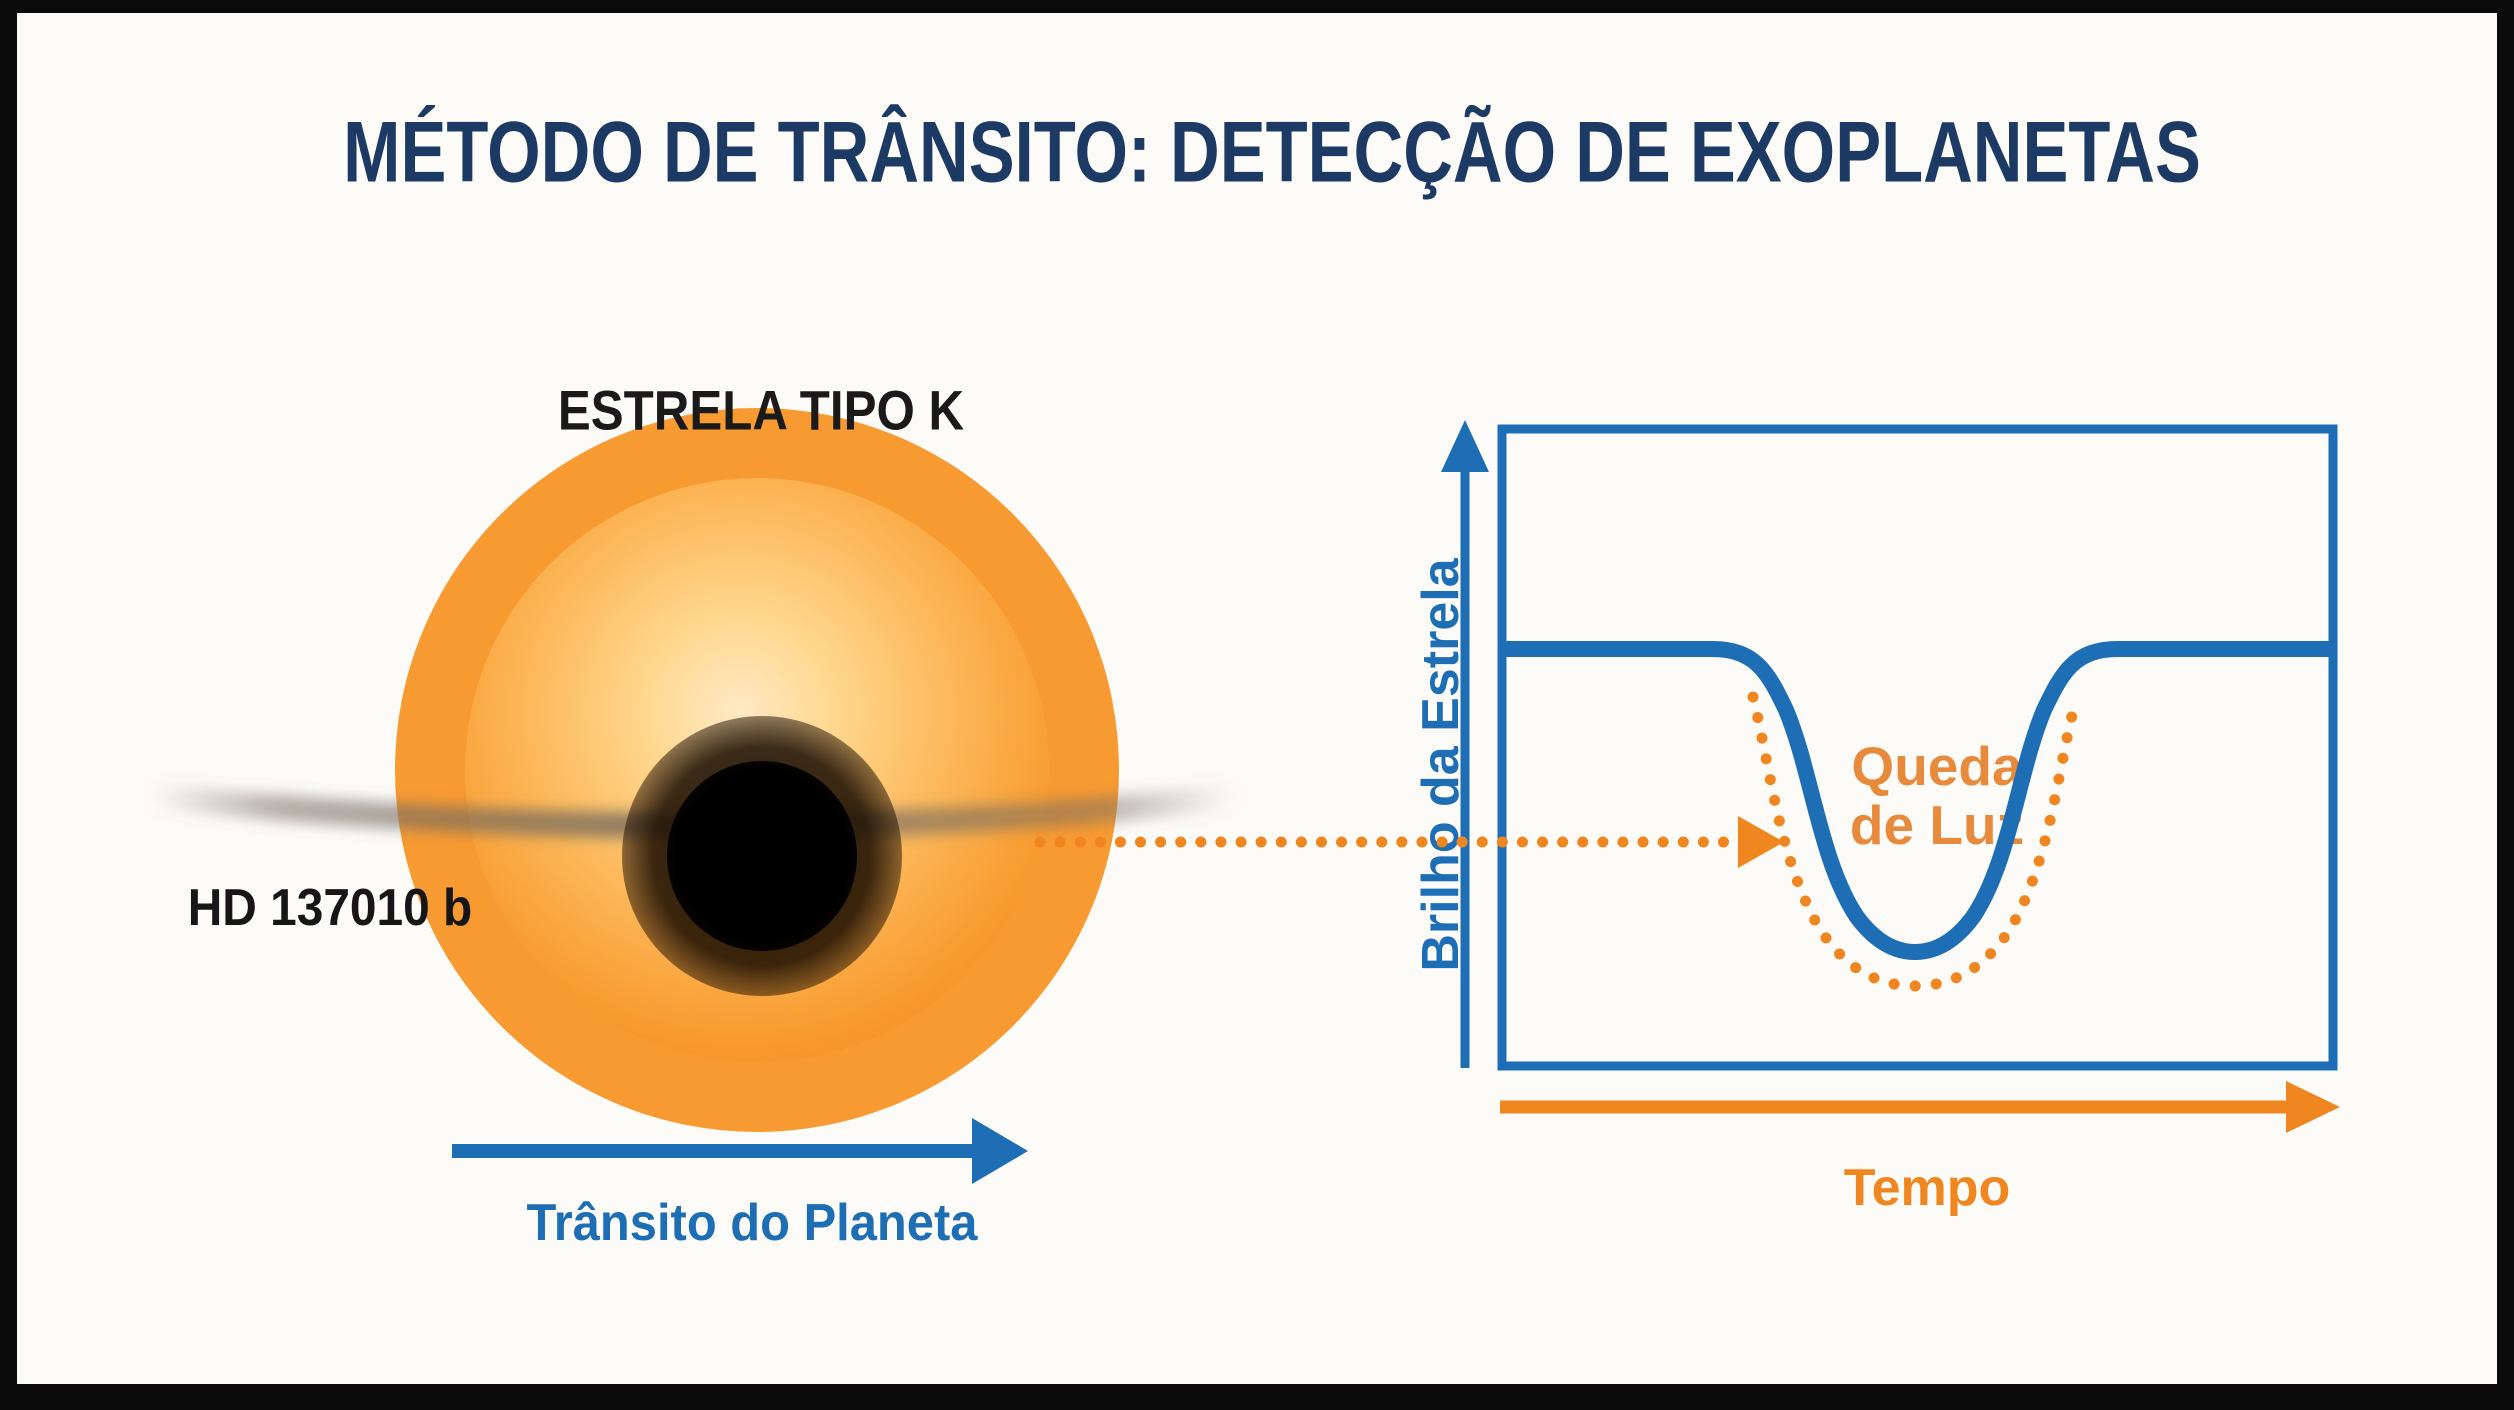 The width and height of the screenshot is (2514, 1410). Describe the element at coordinates (761, 410) in the screenshot. I see `star-type-label: ESTRELA TIPO K` at that location.